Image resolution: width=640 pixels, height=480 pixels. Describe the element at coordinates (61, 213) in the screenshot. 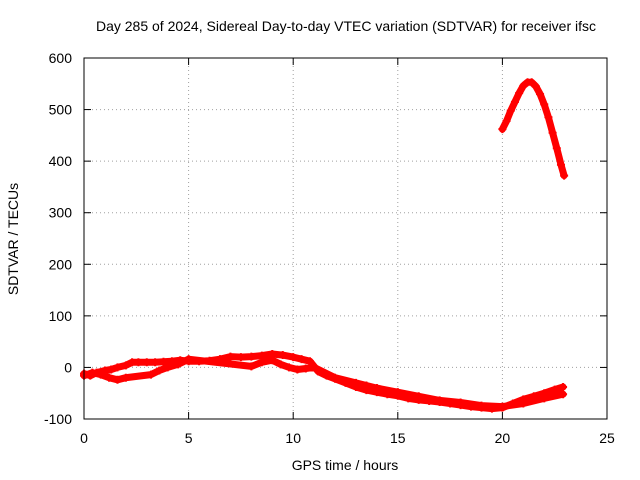

I see `y-tick-label: 300` at that location.